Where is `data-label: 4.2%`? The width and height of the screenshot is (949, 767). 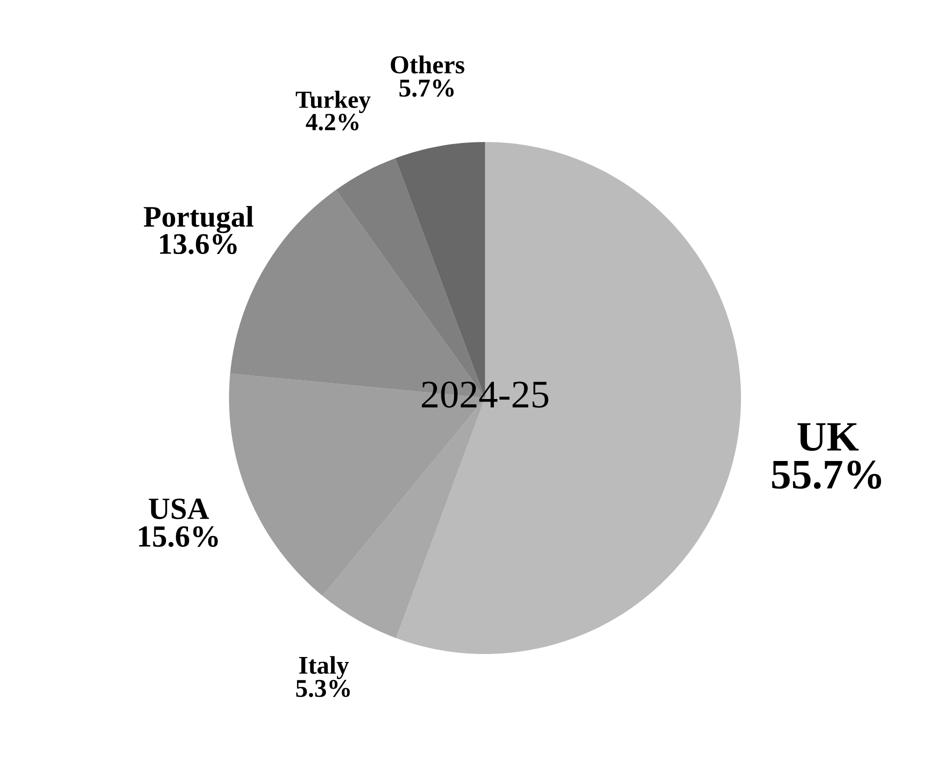 data-label: 4.2% is located at coordinates (332, 122).